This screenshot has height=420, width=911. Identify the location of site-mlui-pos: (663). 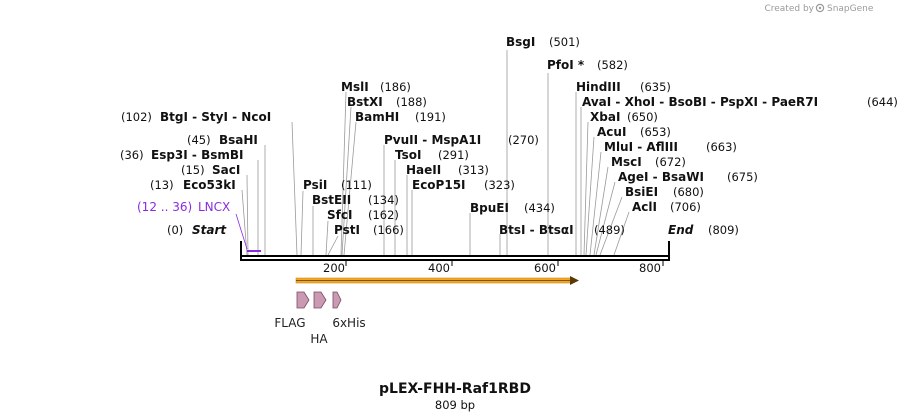
(721, 147).